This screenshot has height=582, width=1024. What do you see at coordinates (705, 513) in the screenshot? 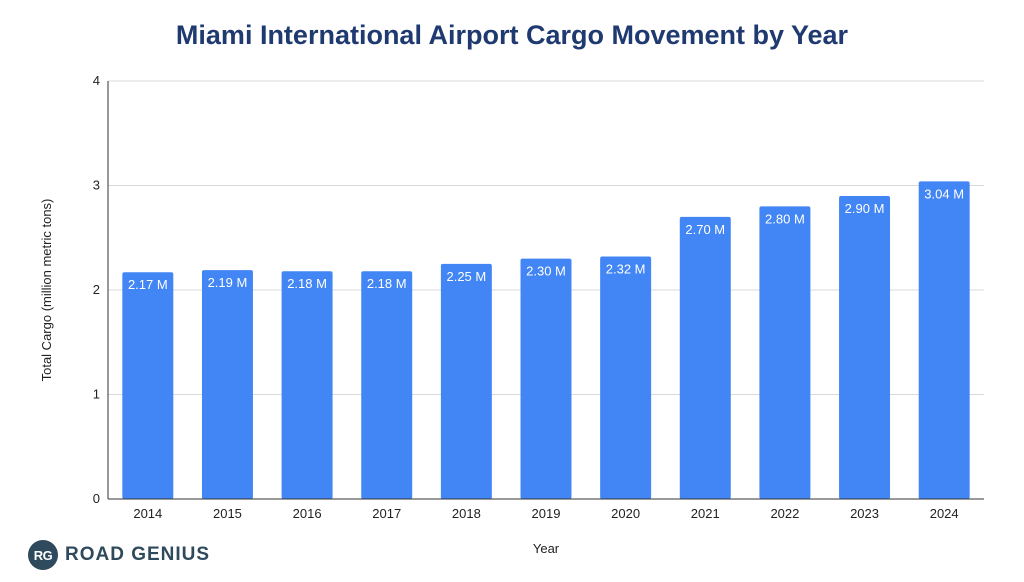
I see `x-tick-label: 2021` at bounding box center [705, 513].